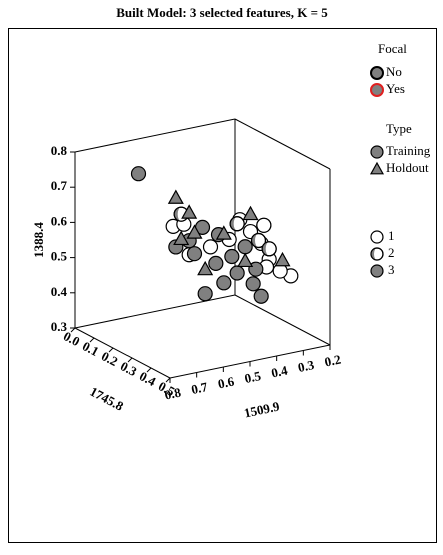 The width and height of the screenshot is (443, 555). Describe the element at coordinates (59, 220) in the screenshot. I see `z-tick-label: 0.6` at that location.